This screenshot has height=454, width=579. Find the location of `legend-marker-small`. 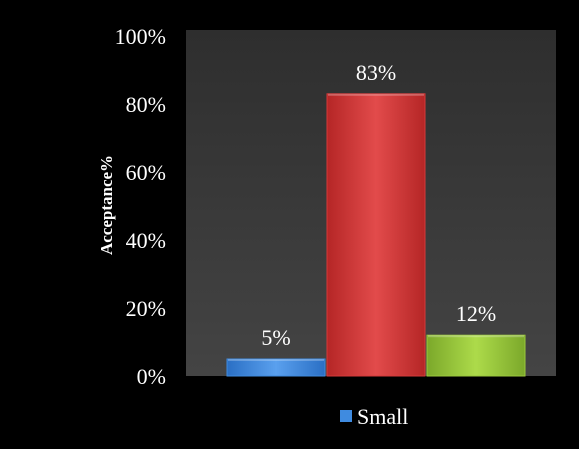

legend-marker-small is located at coordinates (346, 416).